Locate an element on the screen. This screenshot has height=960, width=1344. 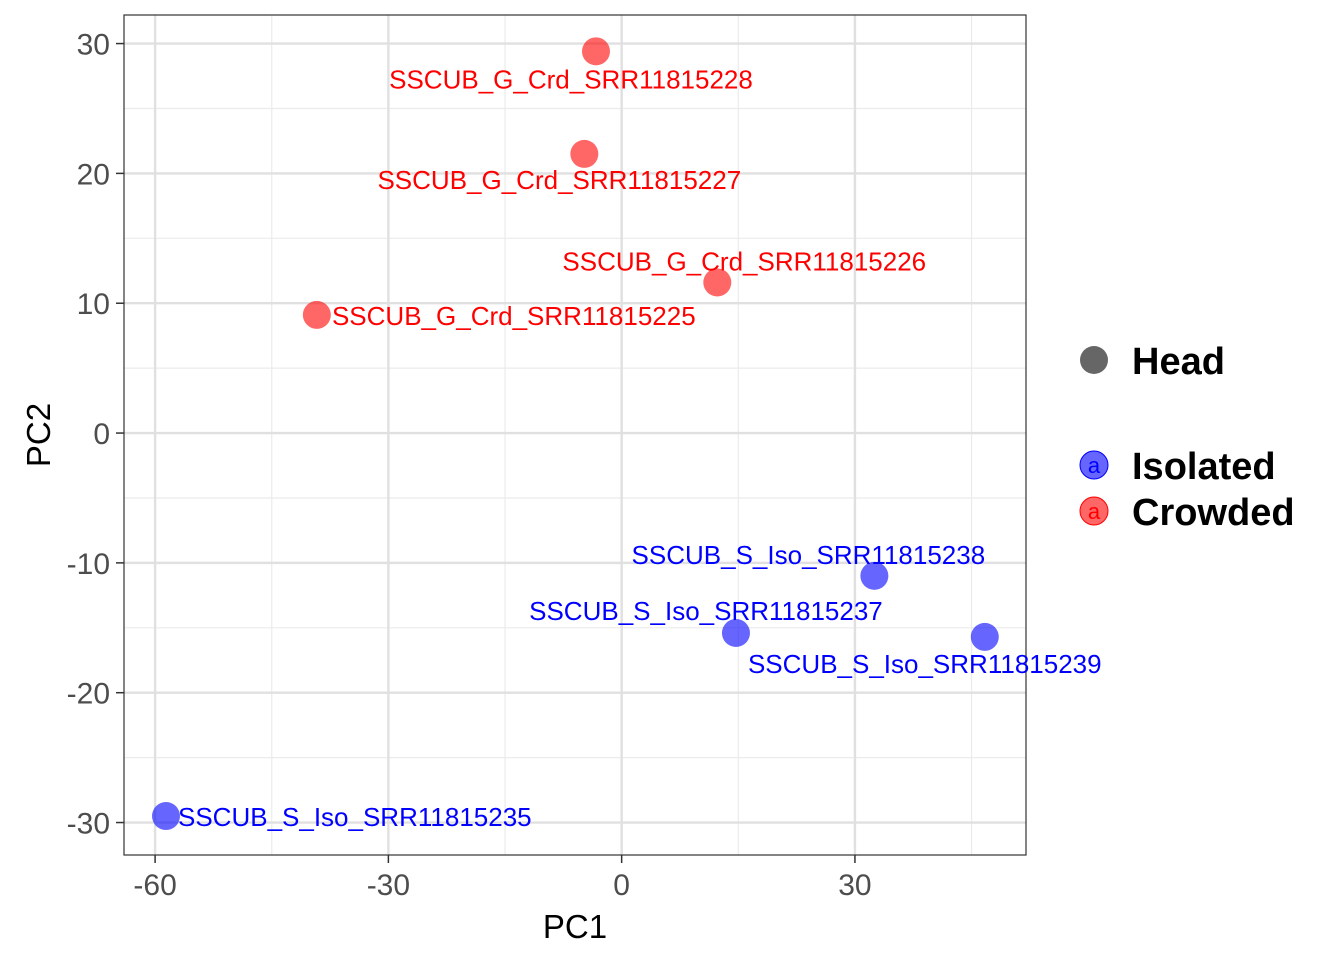
legend-series-label: Isolated is located at coordinates (1204, 467).